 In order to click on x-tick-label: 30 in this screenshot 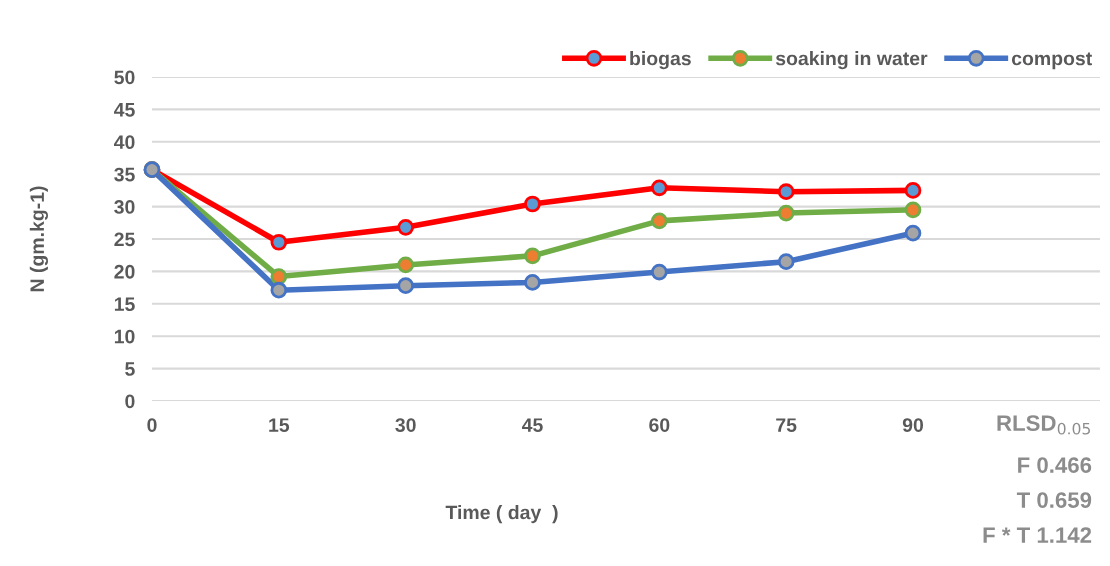, I will do `click(405, 425)`.